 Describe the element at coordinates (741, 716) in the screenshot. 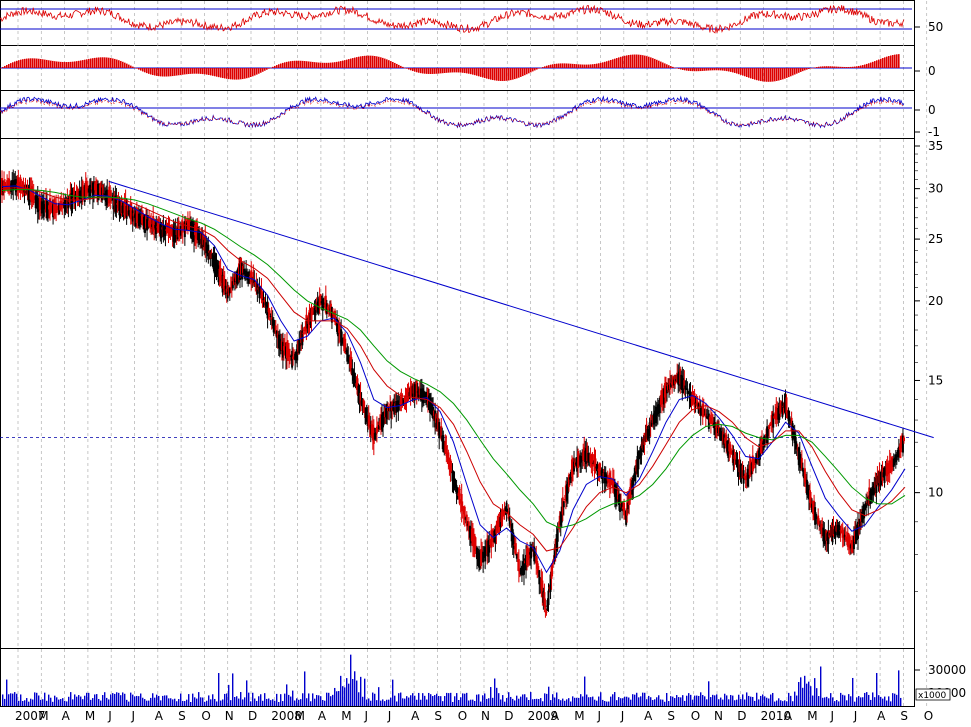

I see `month-label: D` at that location.